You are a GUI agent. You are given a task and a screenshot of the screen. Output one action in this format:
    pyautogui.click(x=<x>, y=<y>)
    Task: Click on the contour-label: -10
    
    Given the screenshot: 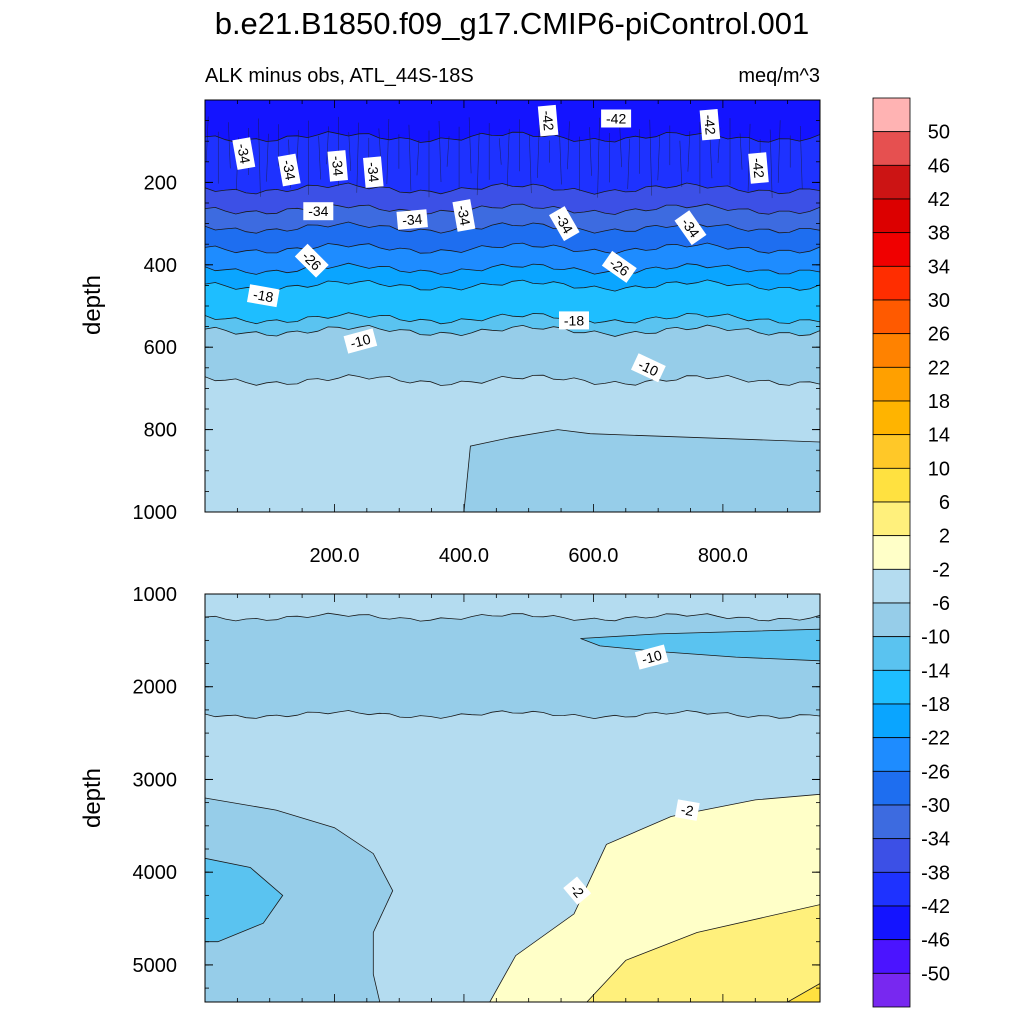 What is the action you would take?
    pyautogui.click(x=648, y=368)
    